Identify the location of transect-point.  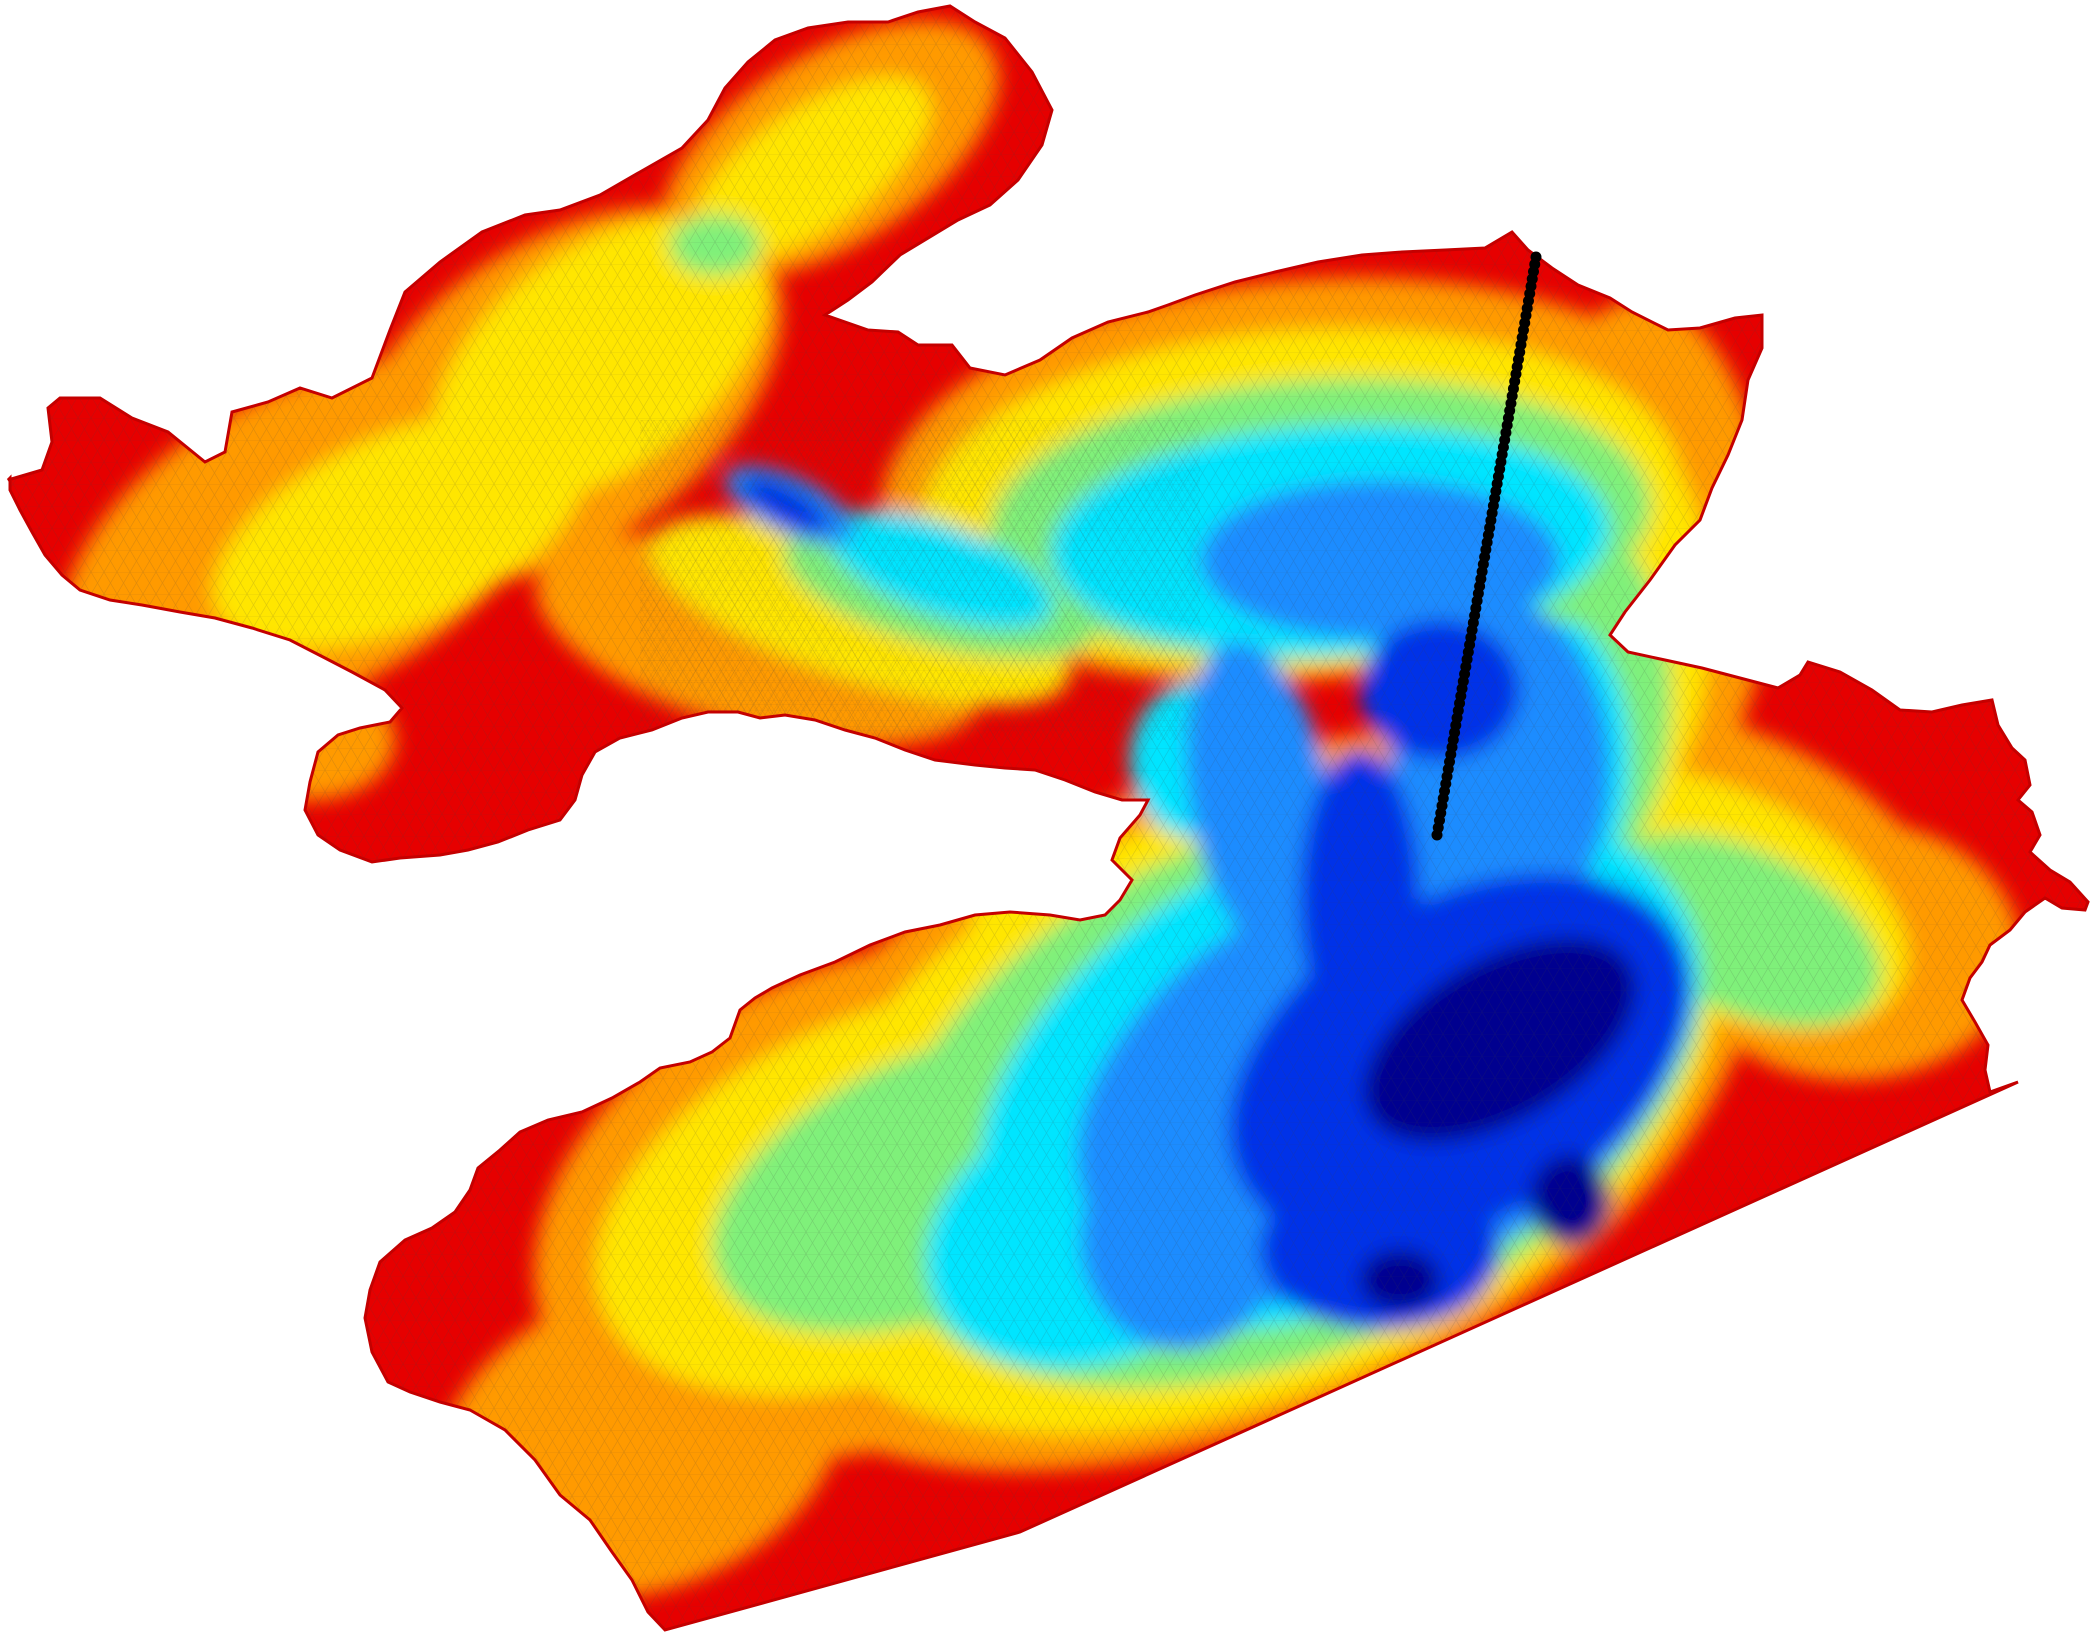
(1437, 835).